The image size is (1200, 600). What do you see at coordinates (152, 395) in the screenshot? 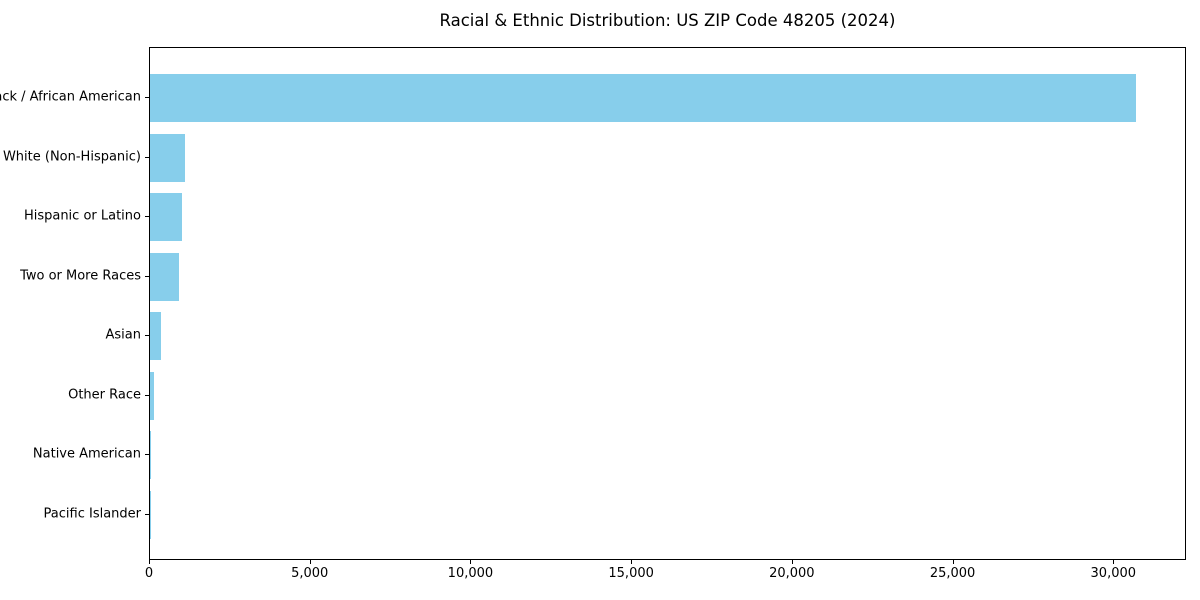
I see `bar-other-race` at bounding box center [152, 395].